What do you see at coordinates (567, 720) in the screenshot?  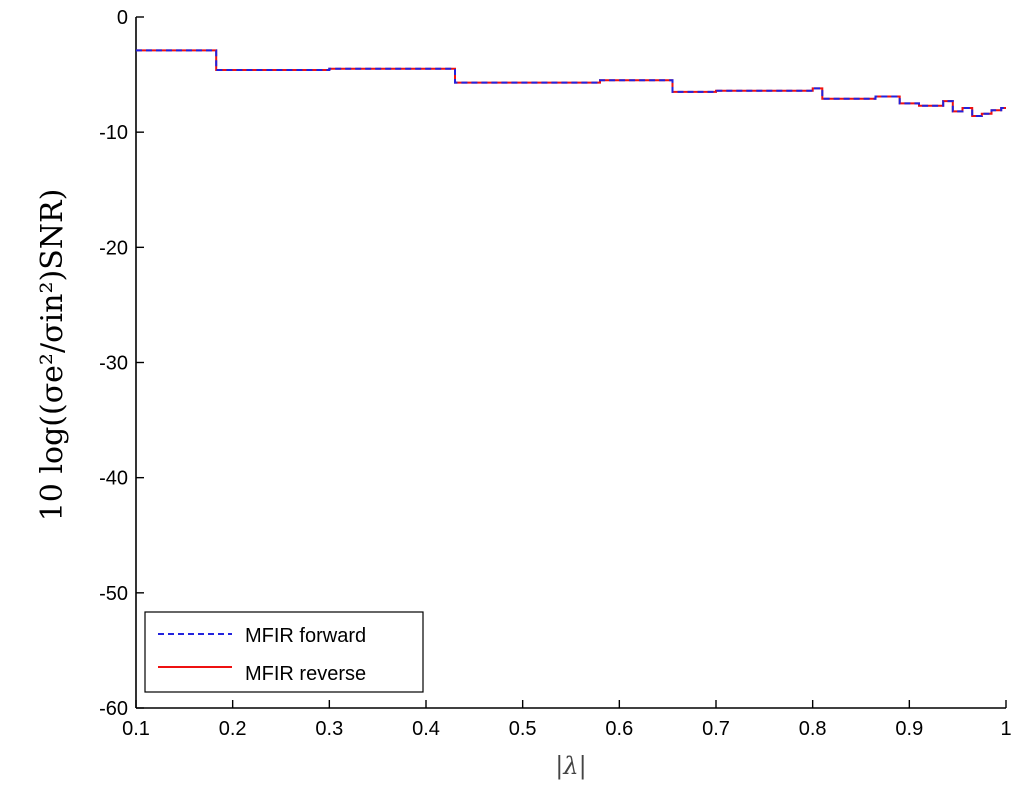 I see `x-ticks: 0.1 0.2 0.3 0.4 0.5 0.6 0.7 0.8 0.9 1` at bounding box center [567, 720].